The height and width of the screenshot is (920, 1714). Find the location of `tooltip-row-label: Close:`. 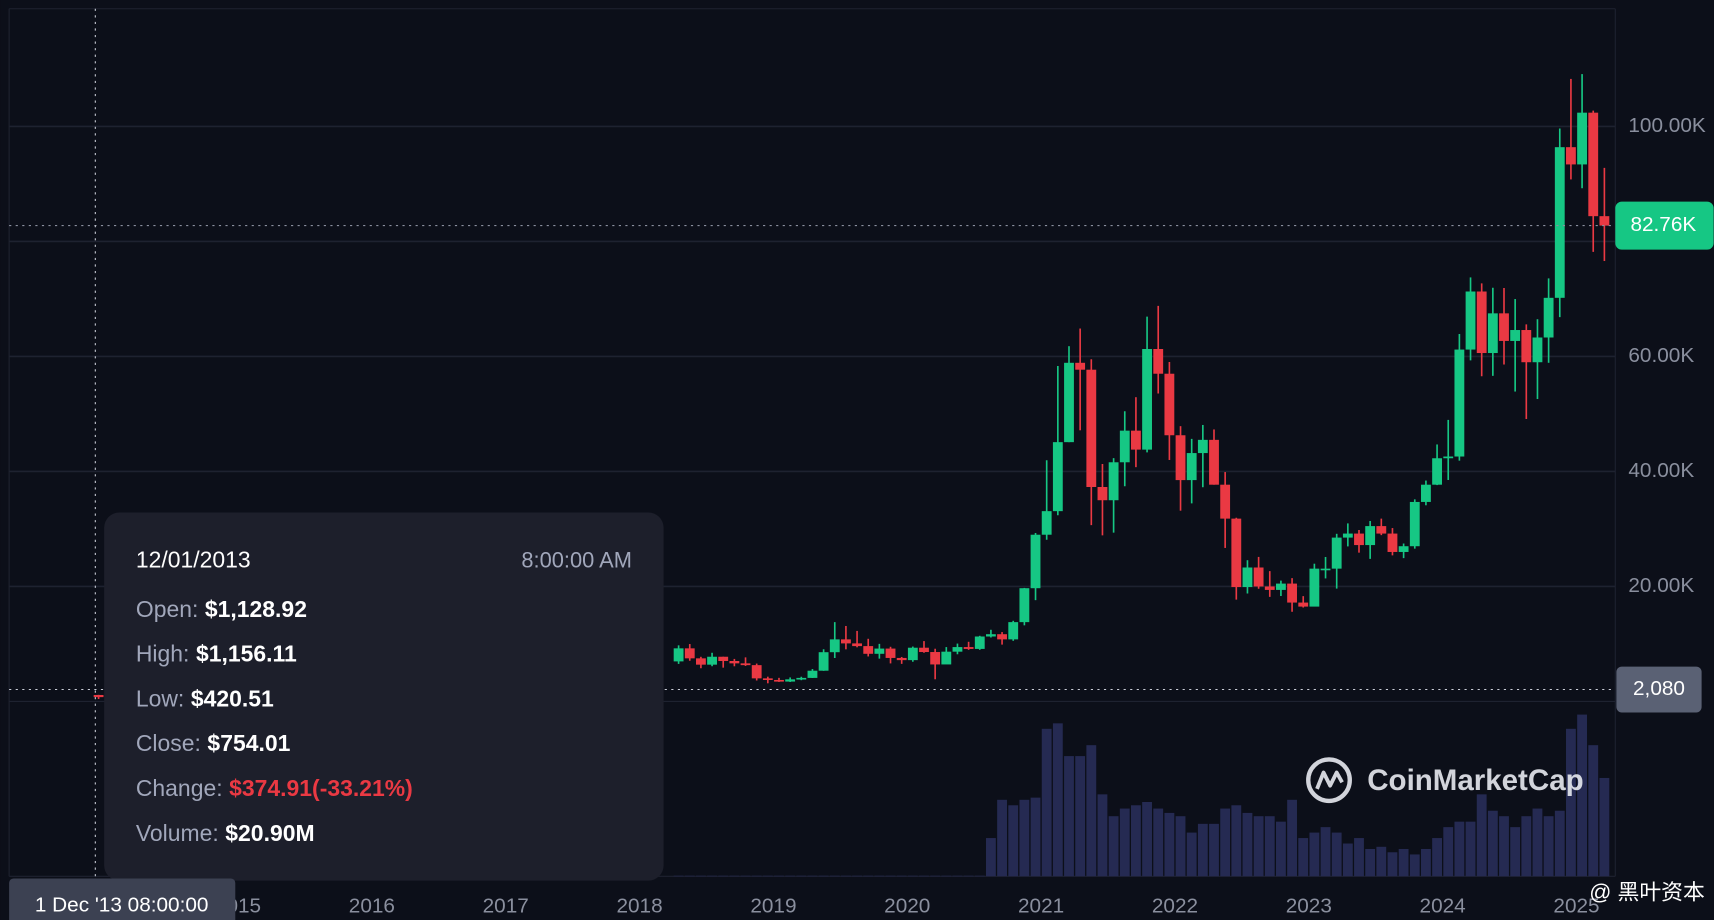

tooltip-row-label: Close: is located at coordinates (168, 743).